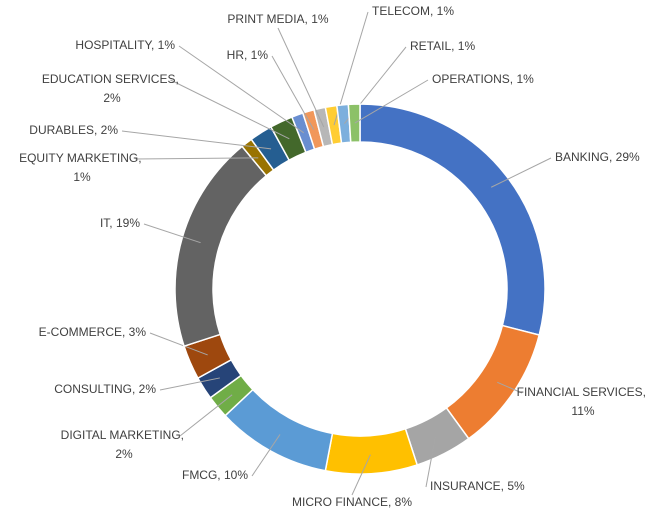 The height and width of the screenshot is (518, 660). What do you see at coordinates (82, 158) in the screenshot?
I see `data-label-line: EQUITY MARKETING,` at bounding box center [82, 158].